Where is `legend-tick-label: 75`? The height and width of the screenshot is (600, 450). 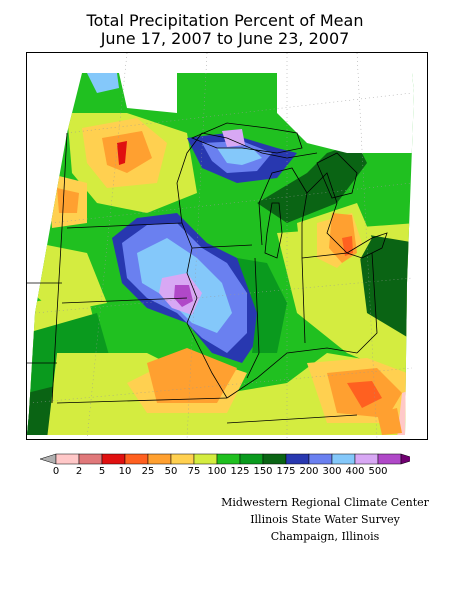 legend-tick-label: 75 is located at coordinates (194, 471).